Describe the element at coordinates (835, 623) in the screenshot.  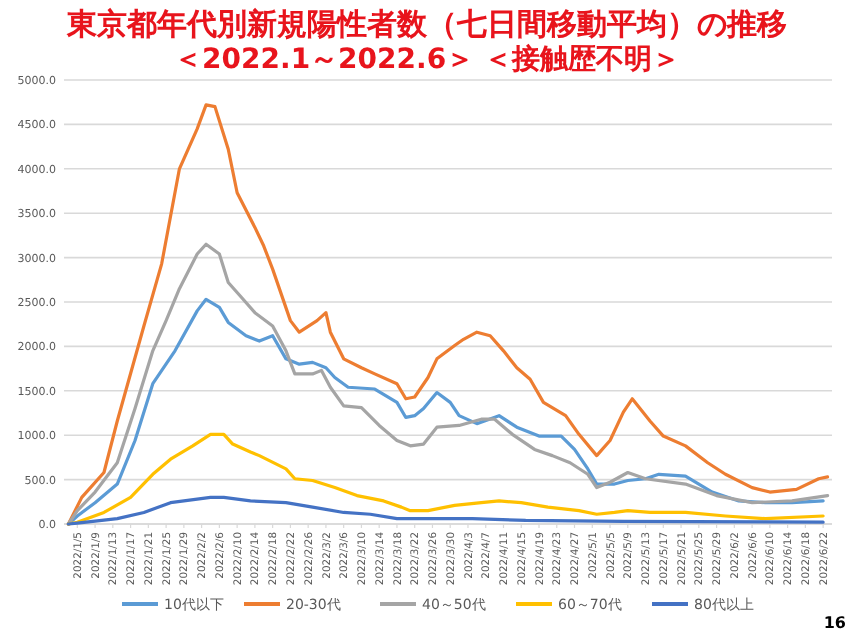
I see `text: 16` at that location.